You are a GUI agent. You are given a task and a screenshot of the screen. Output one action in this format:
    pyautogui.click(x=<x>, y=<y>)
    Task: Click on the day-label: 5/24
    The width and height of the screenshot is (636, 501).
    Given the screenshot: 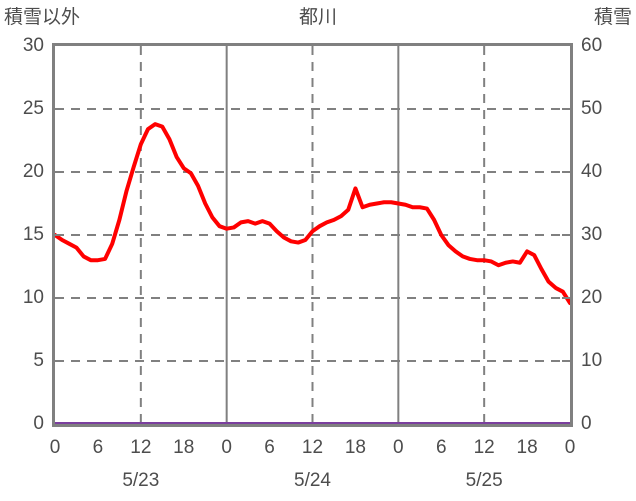 What is the action you would take?
    pyautogui.click(x=312, y=480)
    